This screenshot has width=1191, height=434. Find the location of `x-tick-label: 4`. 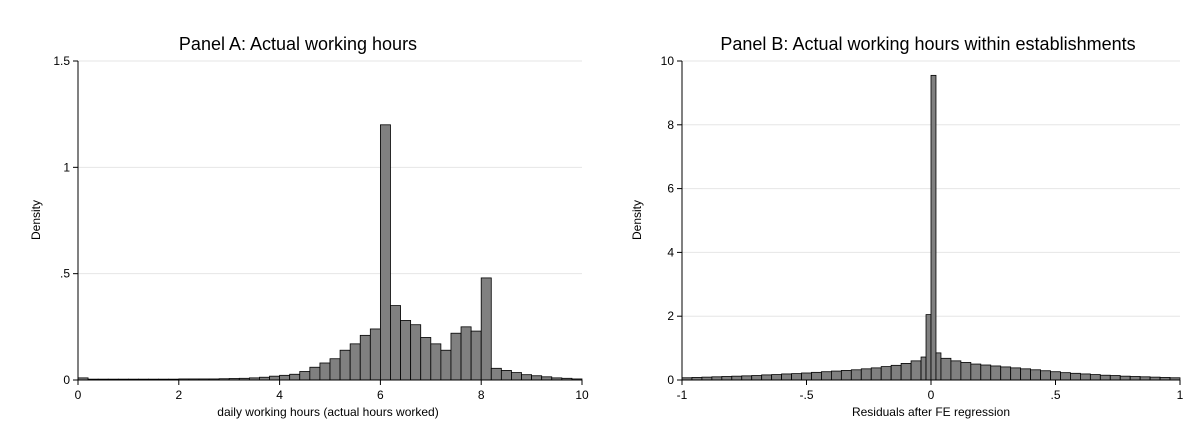

x-tick-label: 4 is located at coordinates (279, 395).